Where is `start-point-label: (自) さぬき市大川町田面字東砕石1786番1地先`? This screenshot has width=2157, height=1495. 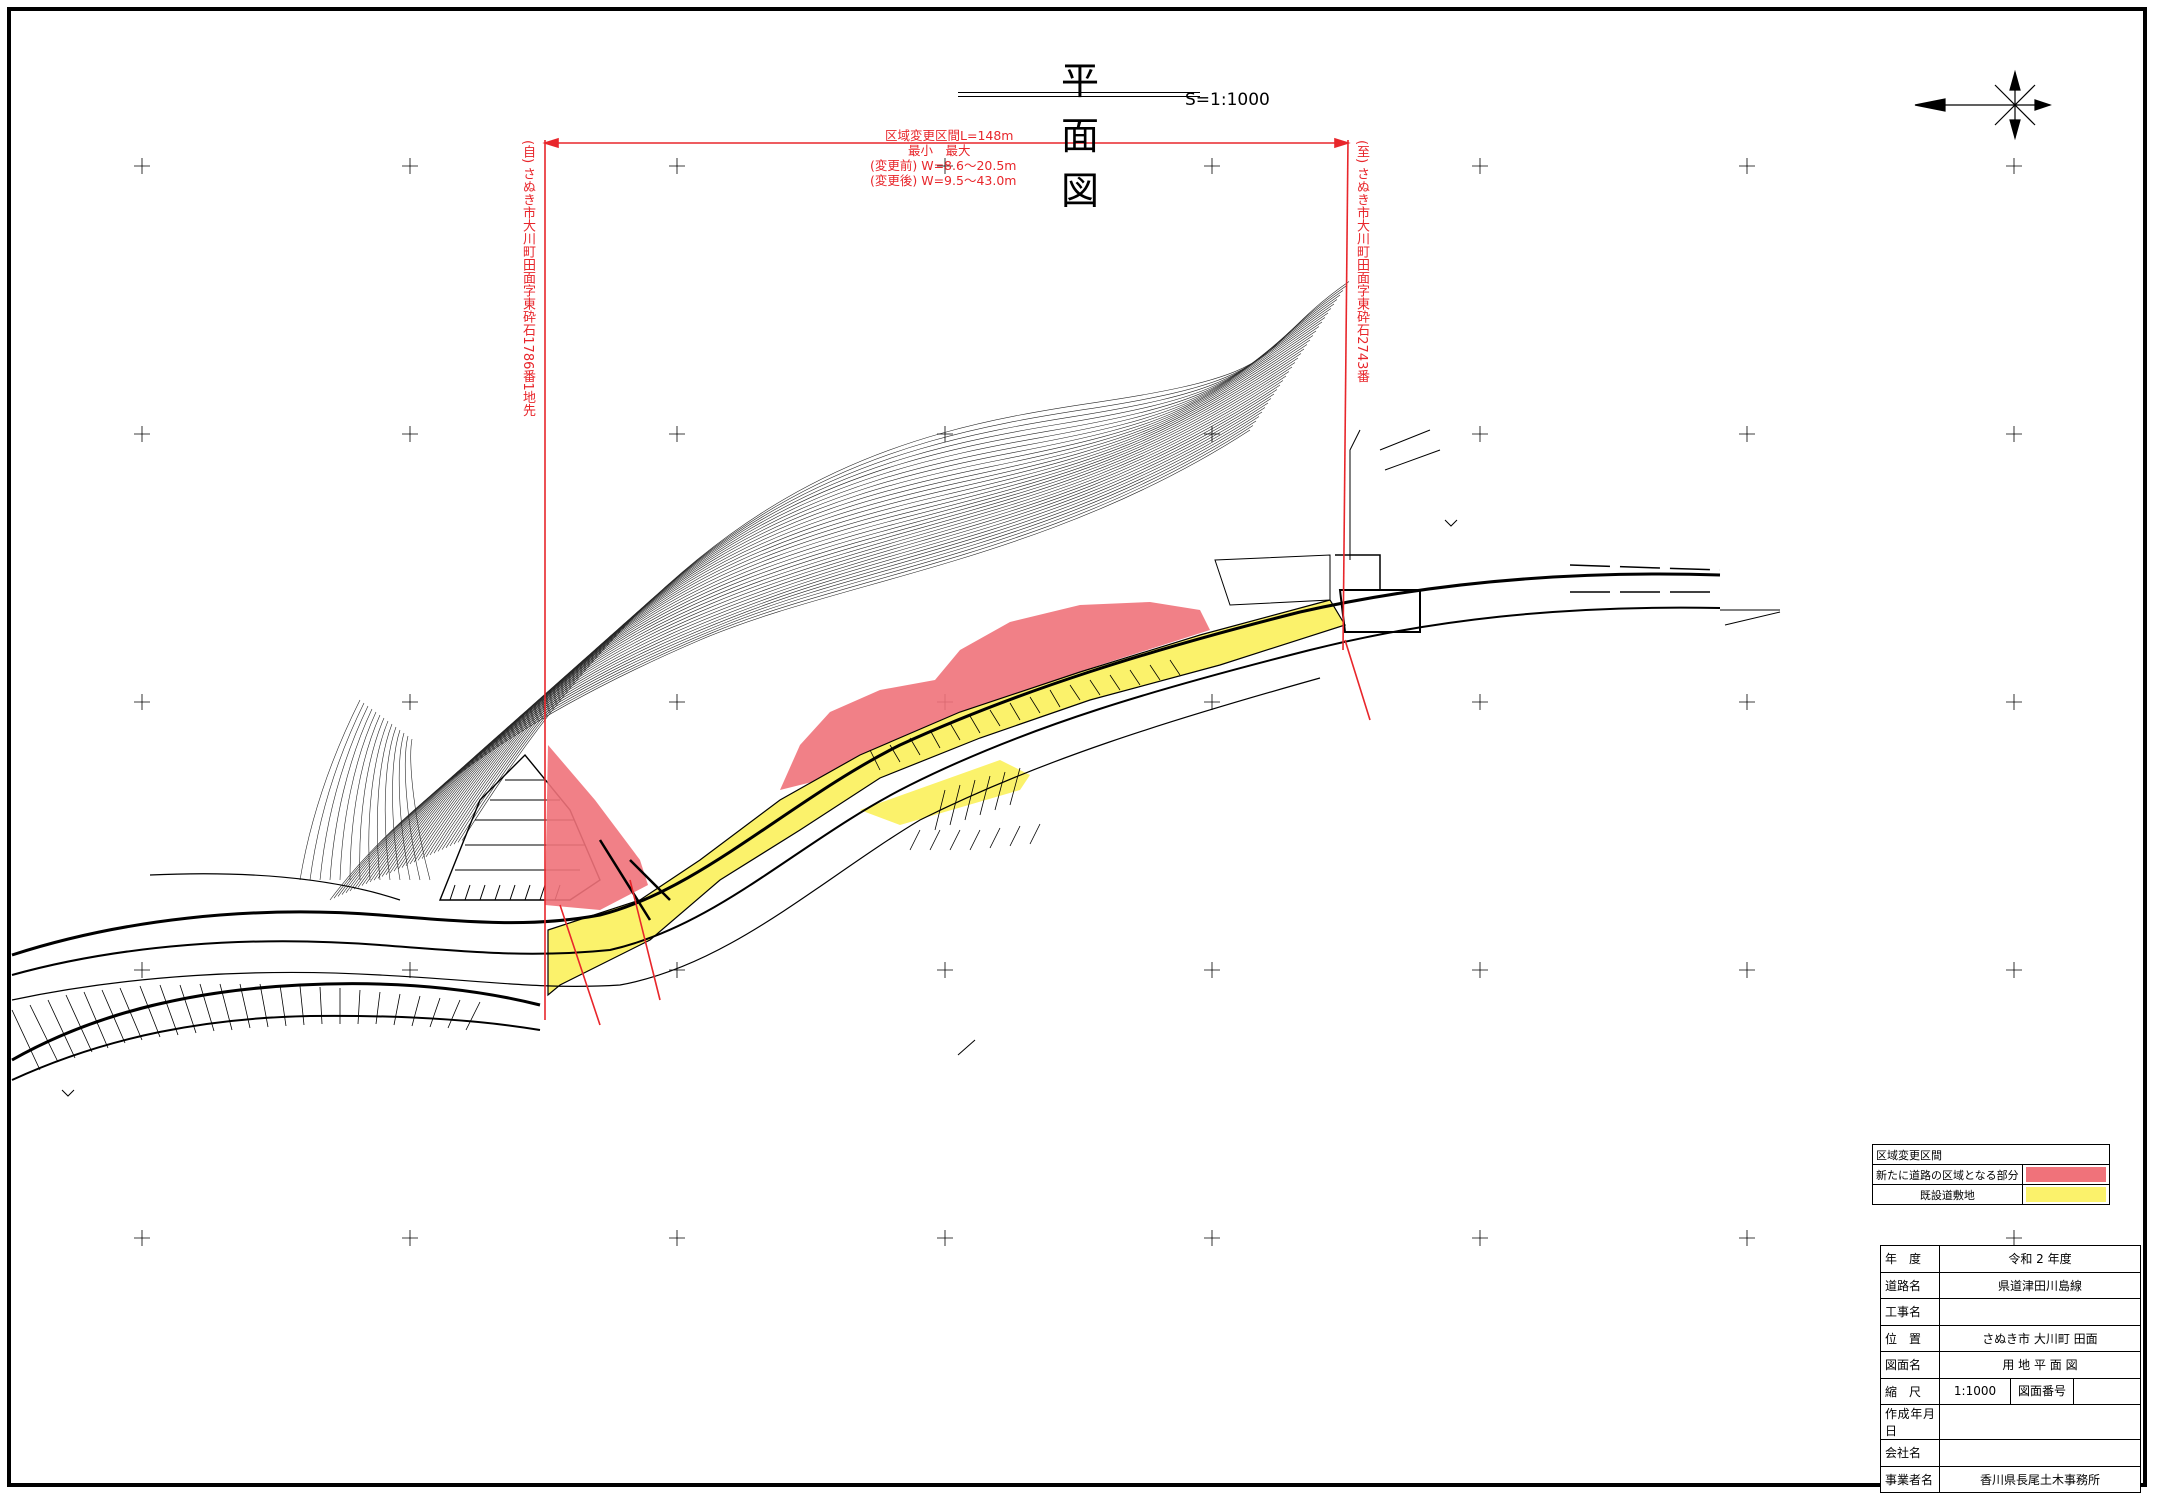
start-point-label: (自) さぬき市大川町田面字東砕石1786番1地先 is located at coordinates (527, 278).